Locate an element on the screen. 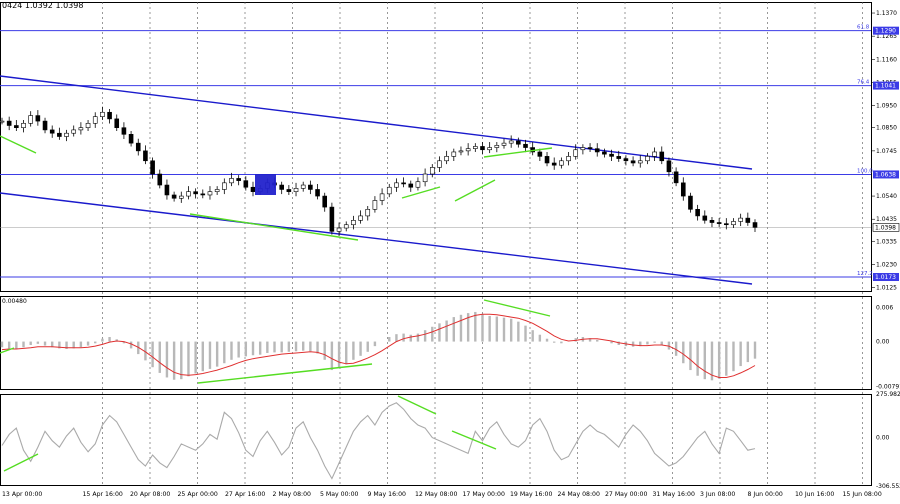 This screenshot has height=504, width=900. x-tick-label: 2 May 08:00 is located at coordinates (292, 494).